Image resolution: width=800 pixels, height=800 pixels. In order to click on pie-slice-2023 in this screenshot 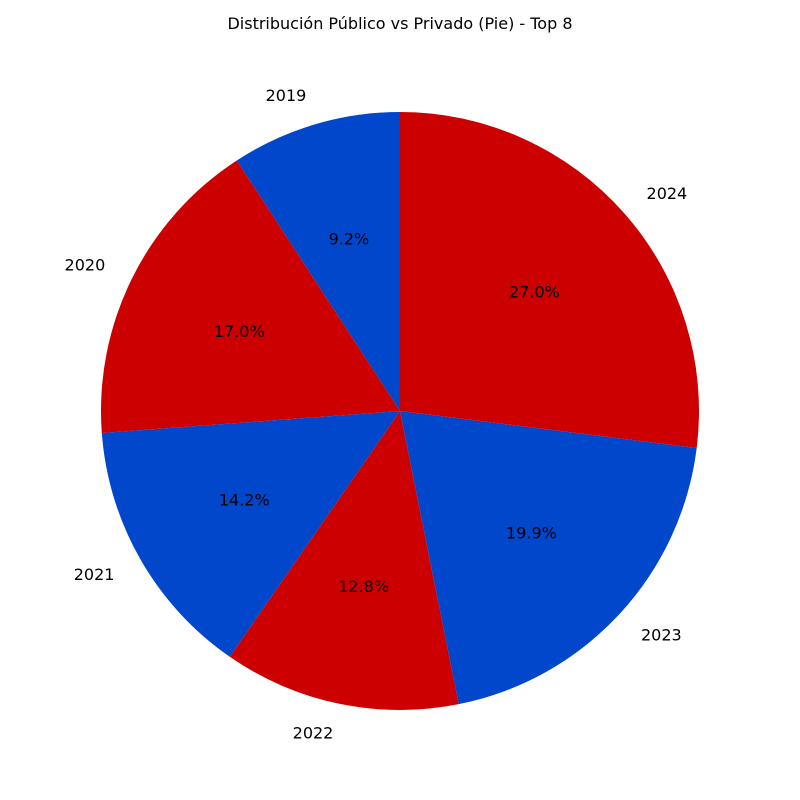, I will do `click(548, 558)`.